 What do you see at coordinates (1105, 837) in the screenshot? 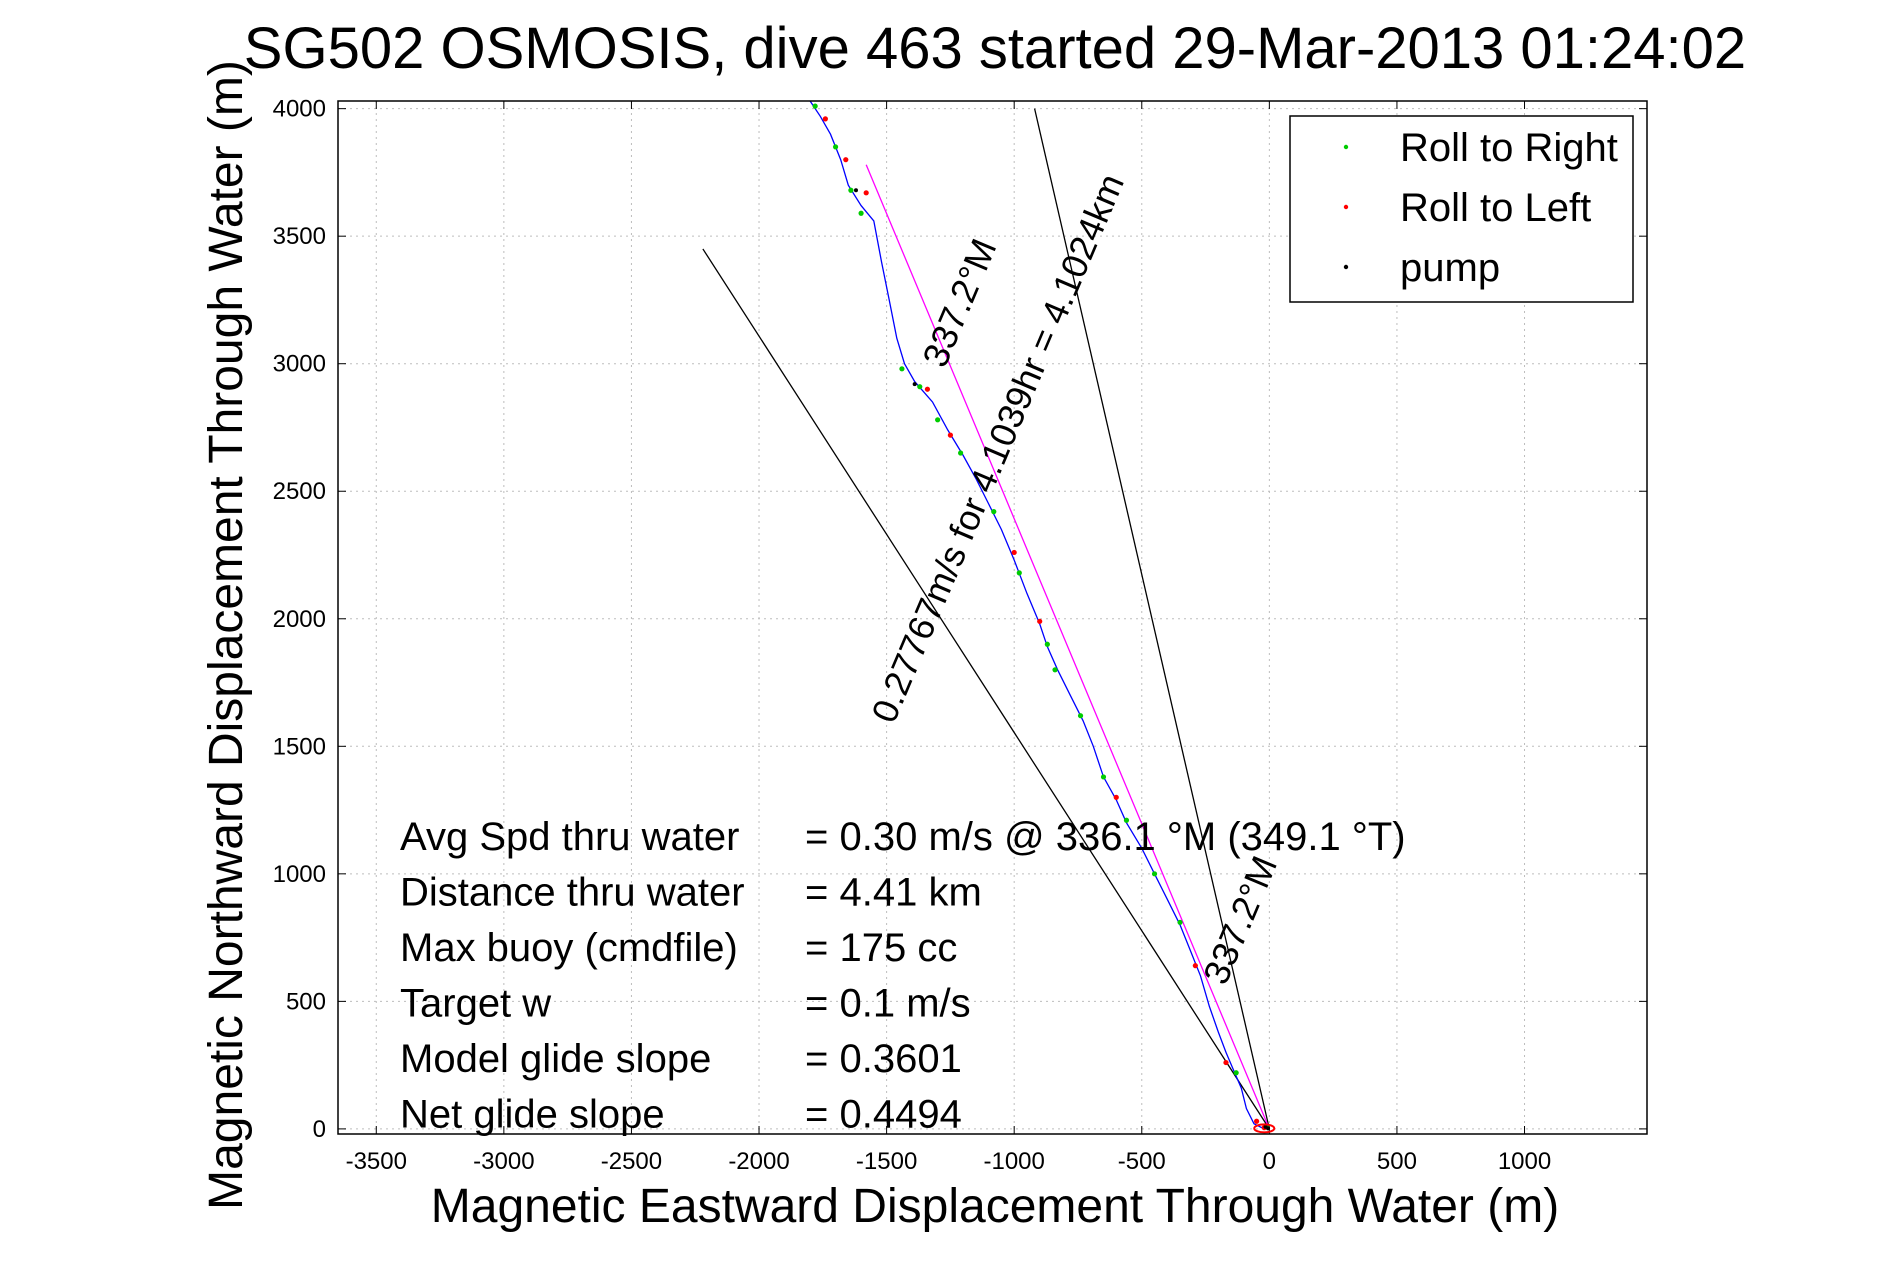
I see `stat-value: = 0.30 m/s @ 336.1 °M (349.1 °T)` at bounding box center [1105, 837].